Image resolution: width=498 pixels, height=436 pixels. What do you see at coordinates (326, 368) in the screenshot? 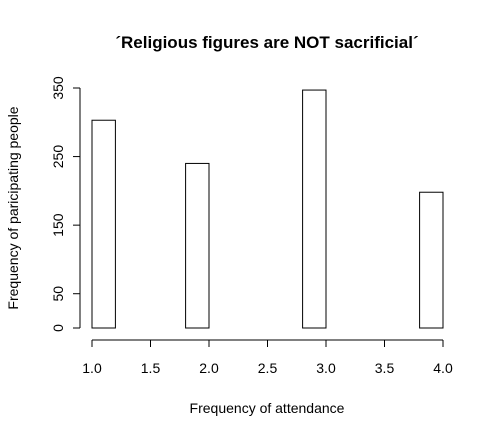
I see `x-tick-label: 3.0` at bounding box center [326, 368].